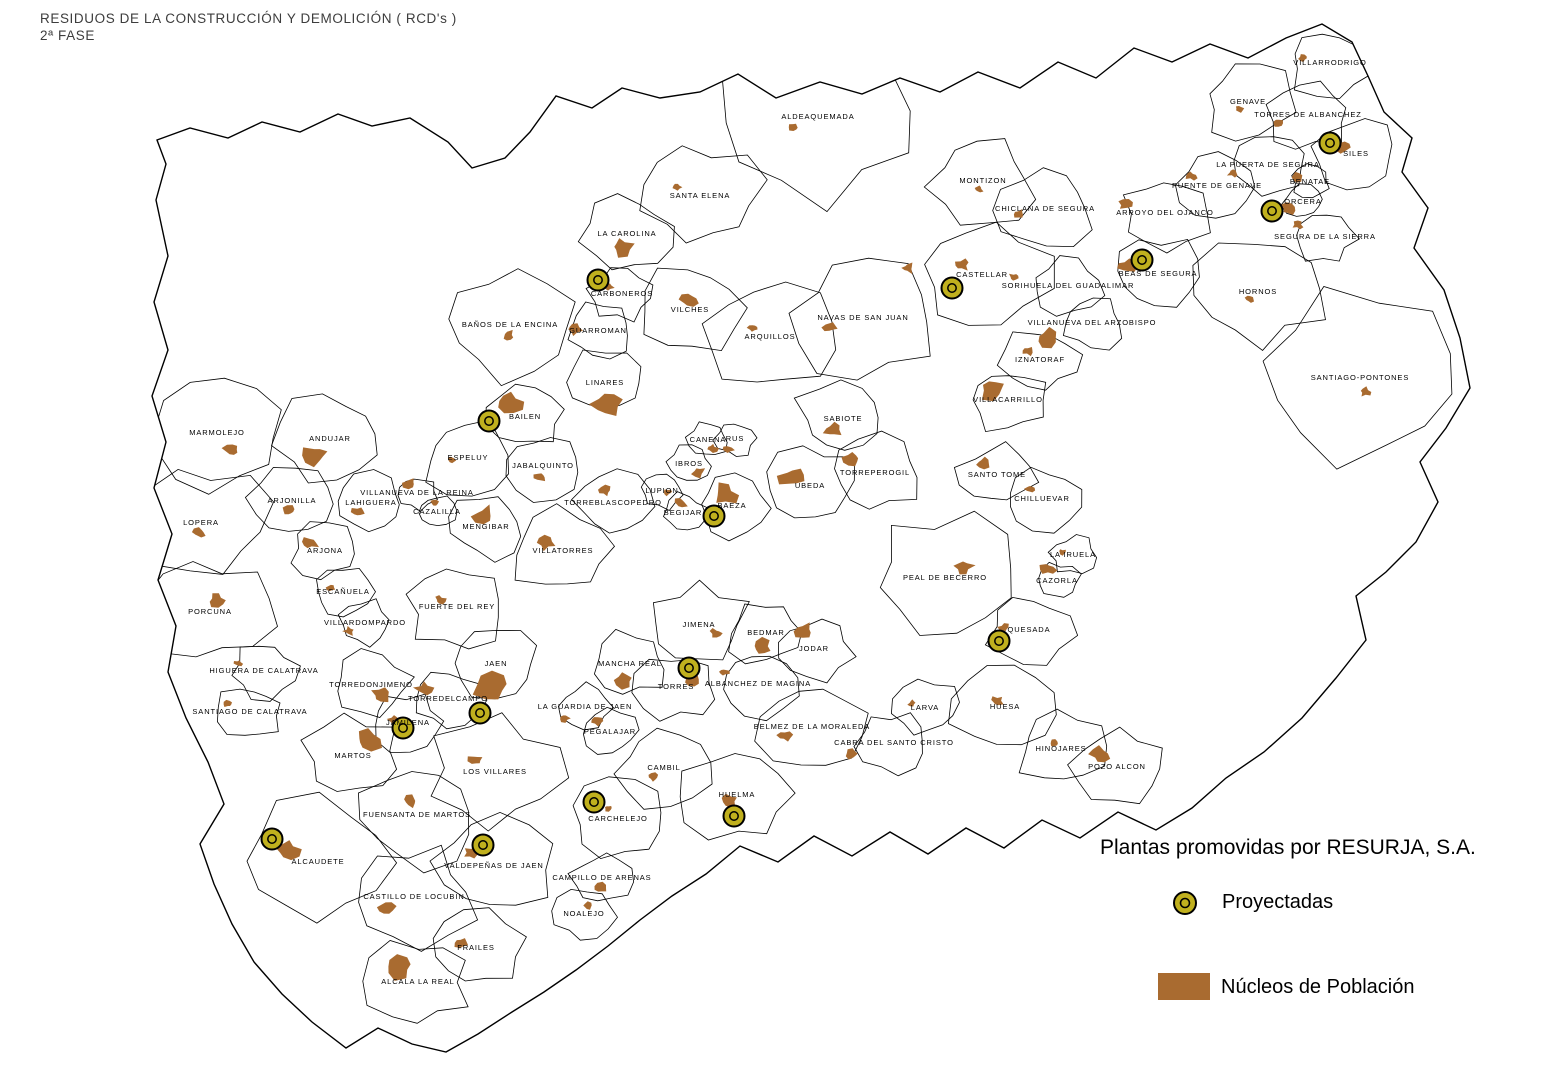  Describe the element at coordinates (703, 194) in the screenshot. I see `municipality-cell-santa-elena` at that location.